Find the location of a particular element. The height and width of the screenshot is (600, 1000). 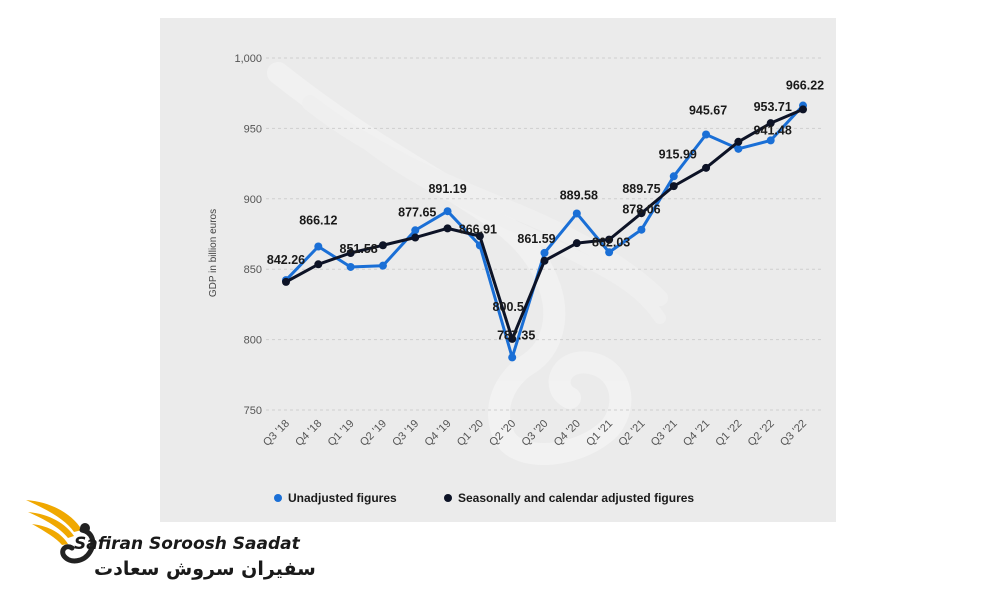

x-tick-label: Q3 '19 is located at coordinates (405, 433).